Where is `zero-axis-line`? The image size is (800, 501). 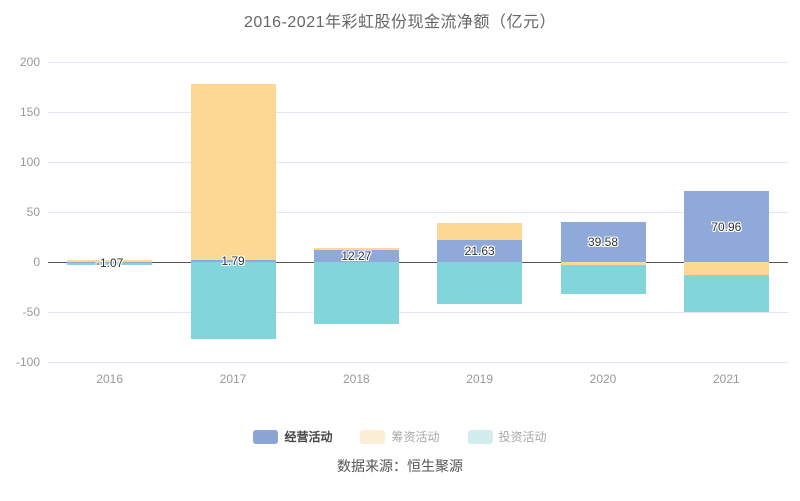
zero-axis-line is located at coordinates (418, 262).